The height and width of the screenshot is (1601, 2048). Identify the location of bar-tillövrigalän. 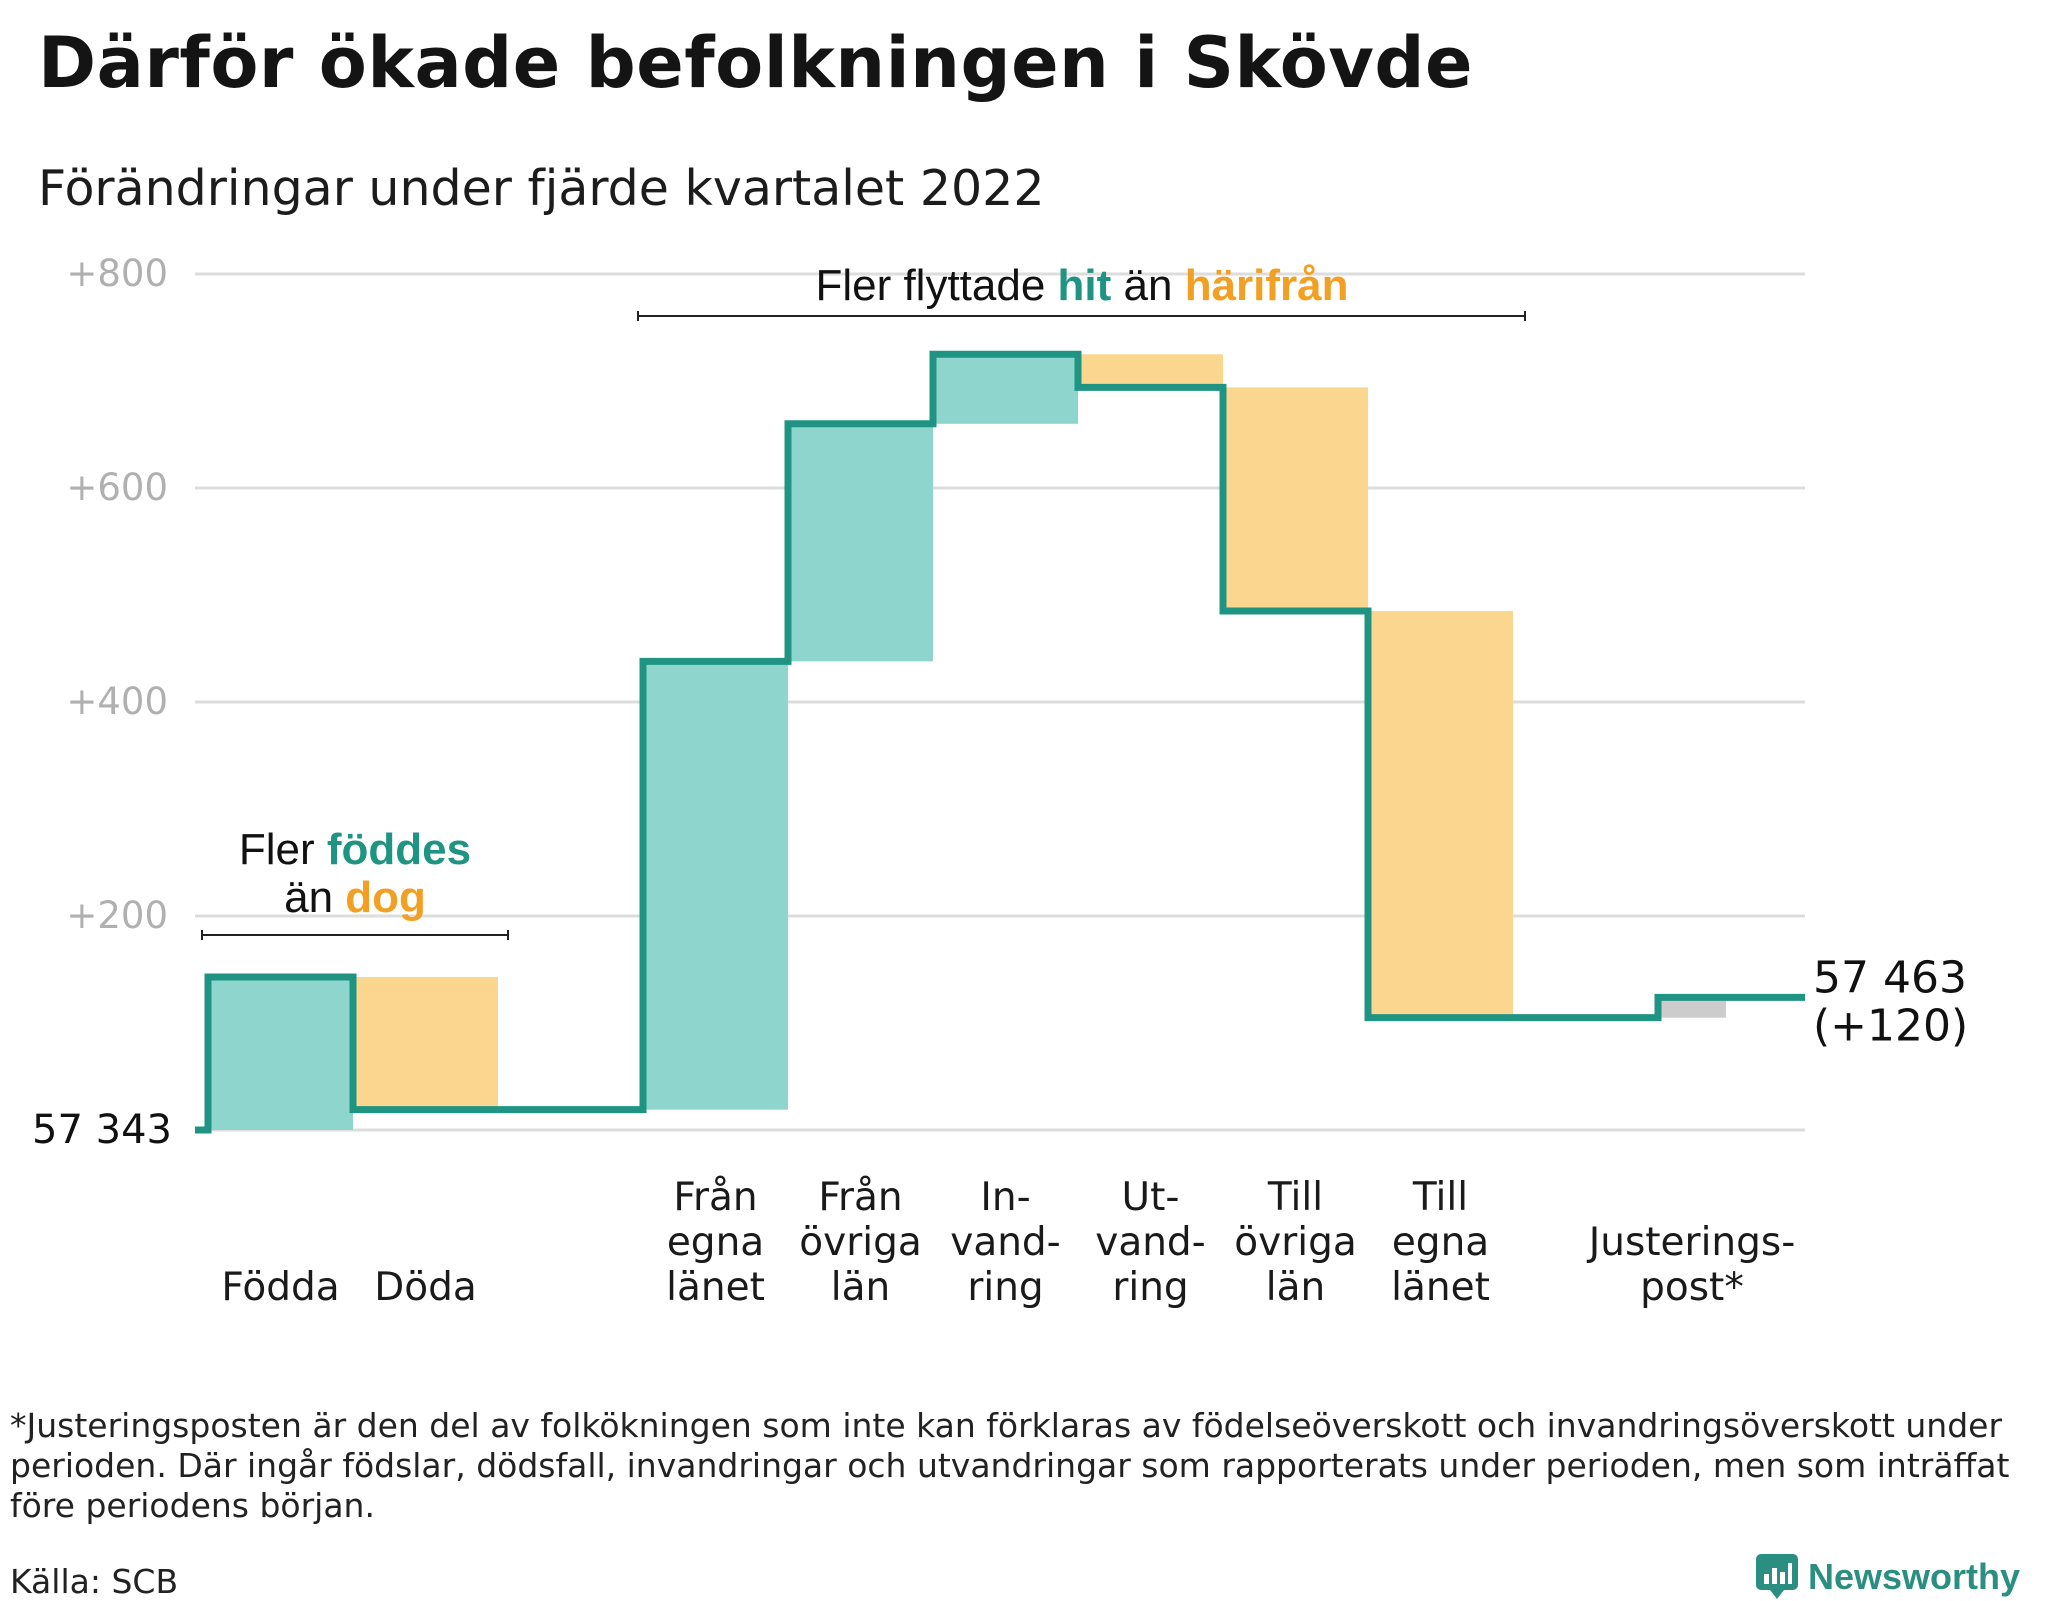
(1295, 499).